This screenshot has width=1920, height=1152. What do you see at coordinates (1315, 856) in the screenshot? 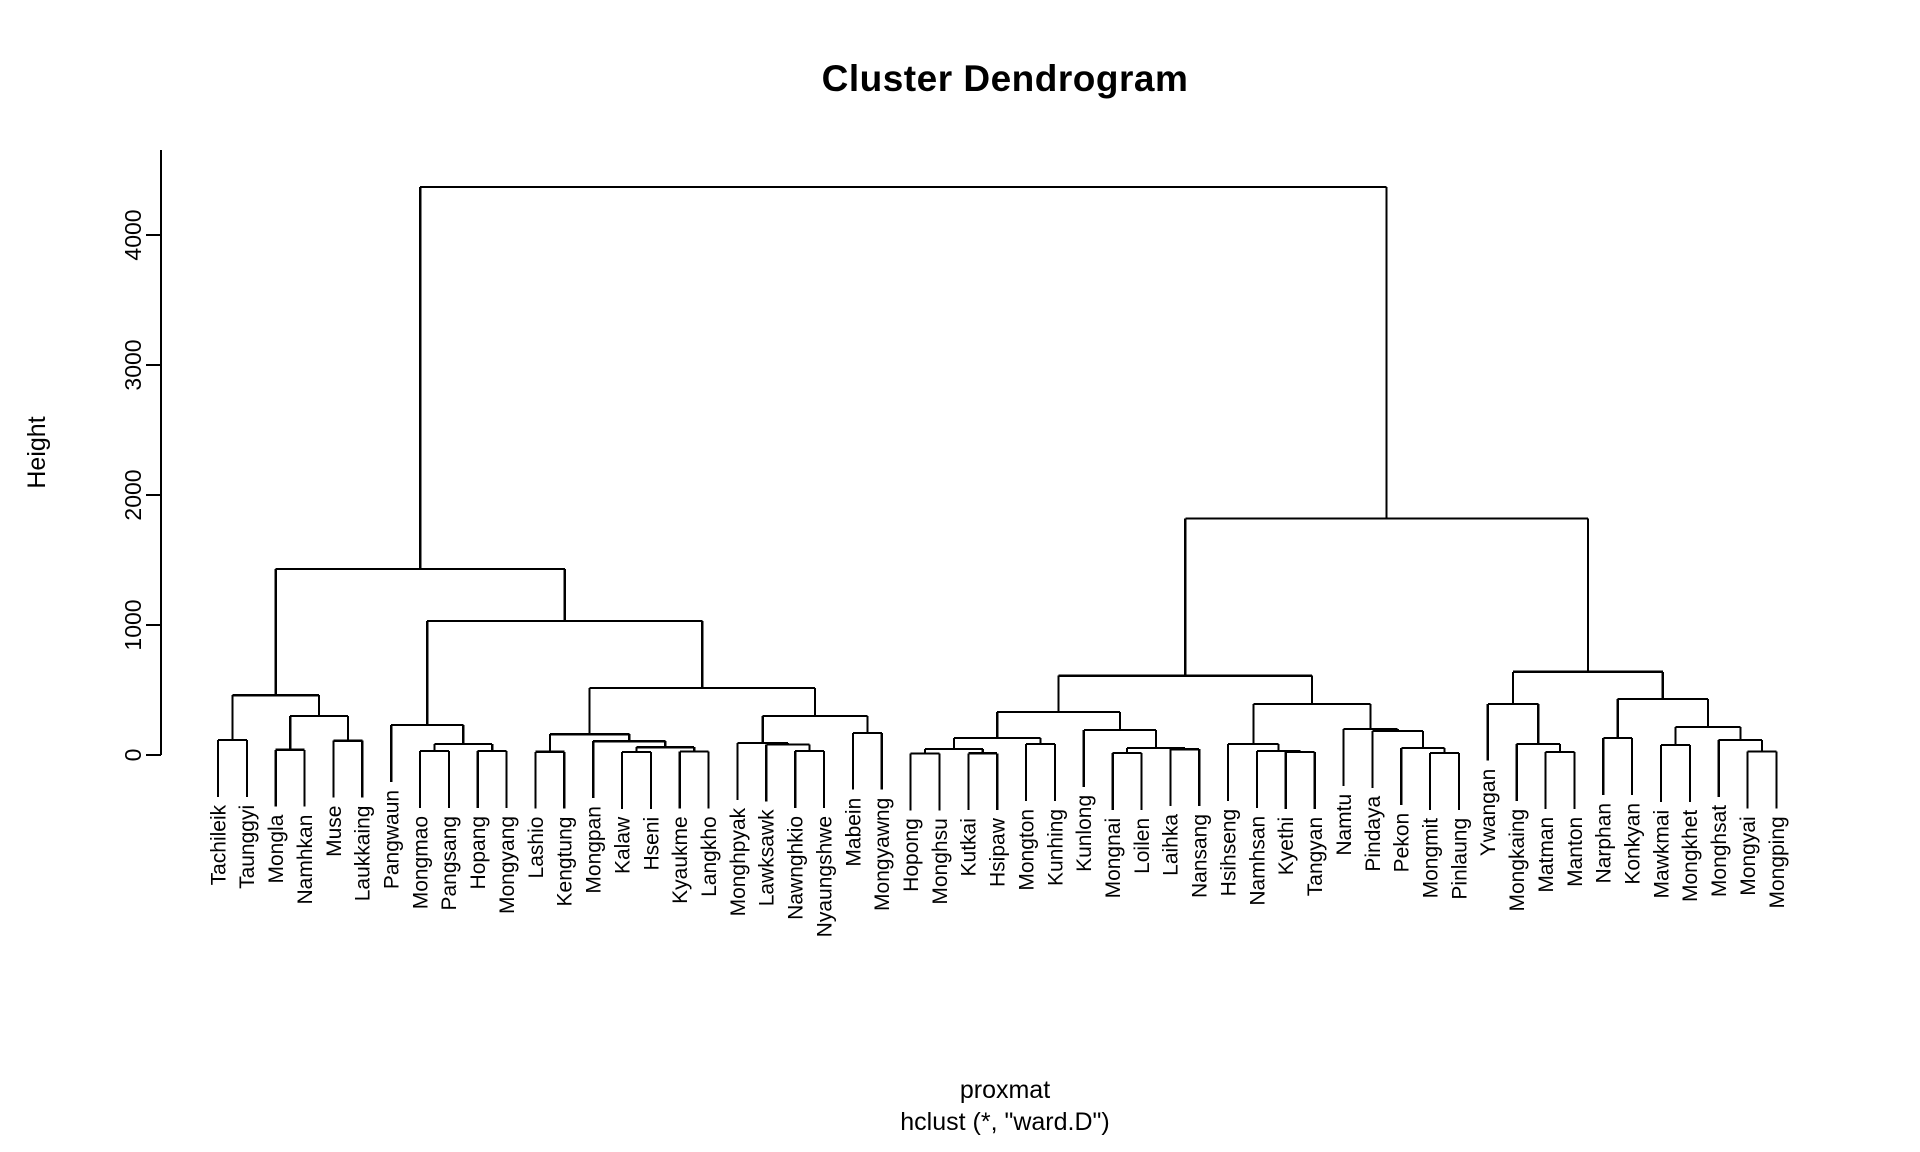
I see `leaf-label: Tangyan` at bounding box center [1315, 856].